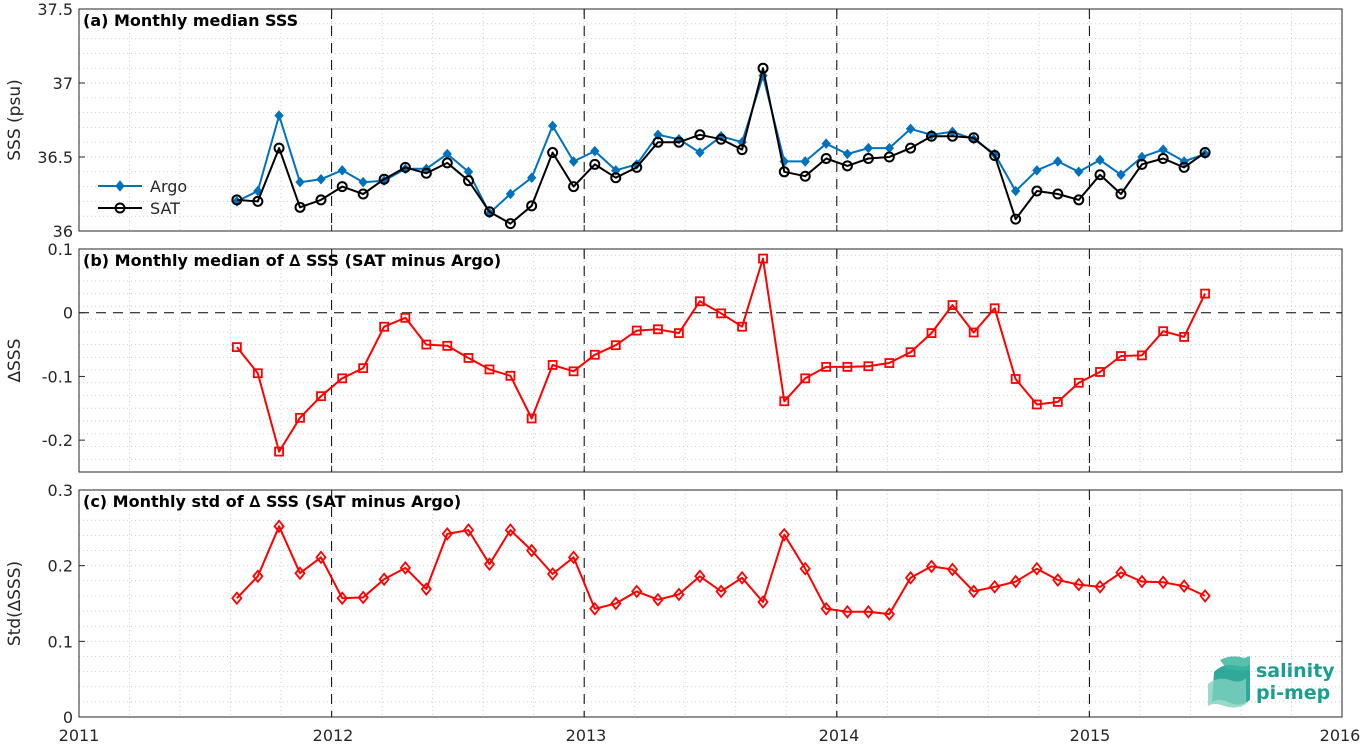 Image resolution: width=1368 pixels, height=745 pixels. Describe the element at coordinates (55, 157) in the screenshot. I see `y-tick-label: 36.5` at that location.